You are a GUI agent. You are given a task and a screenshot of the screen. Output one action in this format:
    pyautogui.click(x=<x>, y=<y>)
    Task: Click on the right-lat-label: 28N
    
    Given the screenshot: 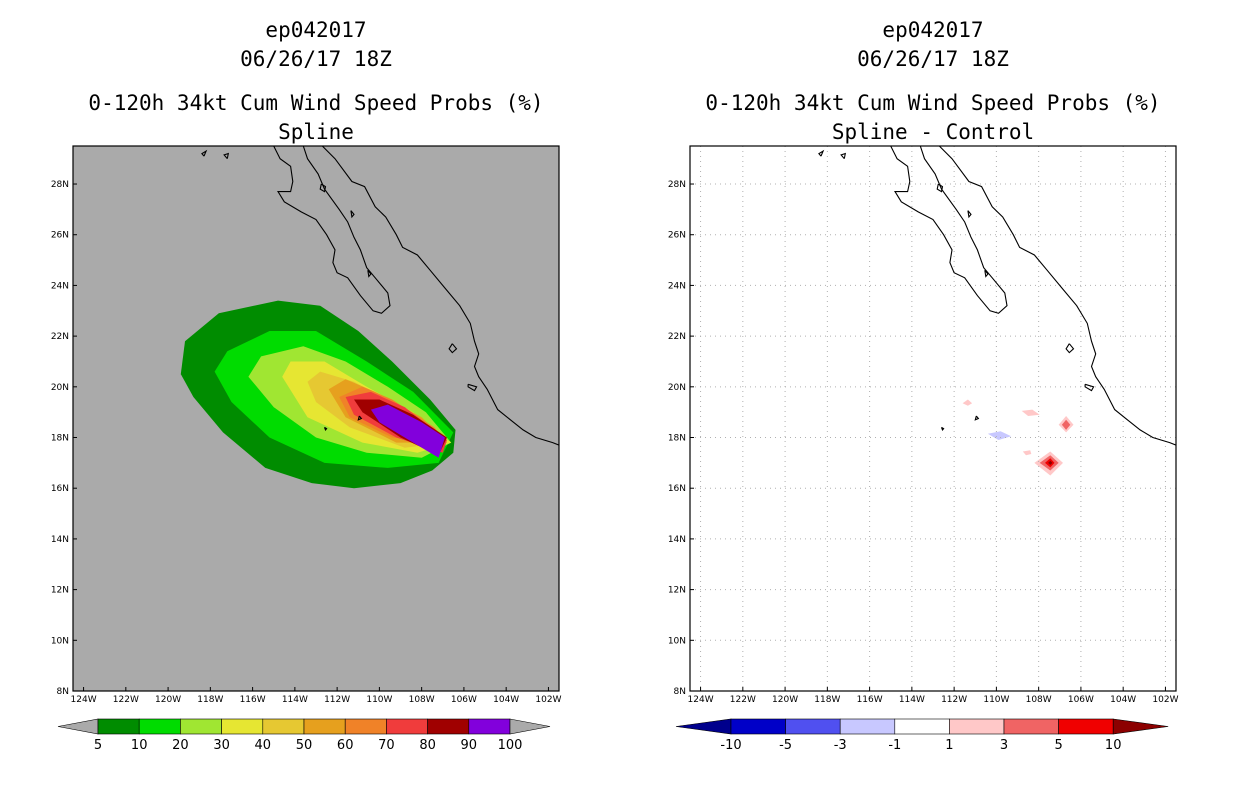 What is the action you would take?
    pyautogui.click(x=677, y=185)
    